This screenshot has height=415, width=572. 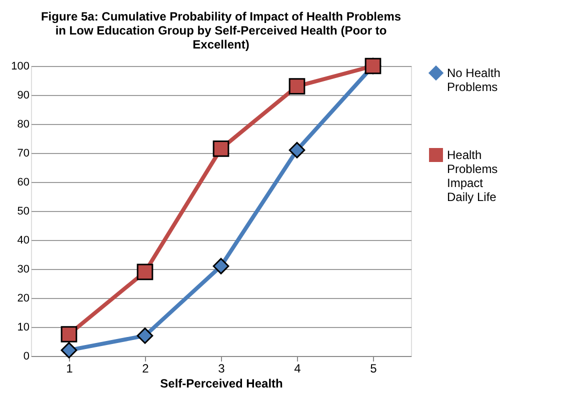 I want to click on chart-title: Figure 5a: Cumulative Probability of Impact of Health Problems in Low Education Group by Self-Perceived Health (Poor to Excellent), so click(x=221, y=31).